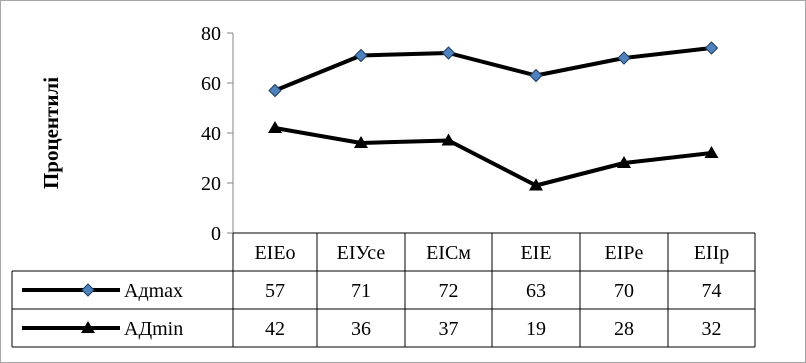 The height and width of the screenshot is (363, 806). Describe the element at coordinates (51, 133) in the screenshot. I see `y-axis-label: Процентилі` at that location.